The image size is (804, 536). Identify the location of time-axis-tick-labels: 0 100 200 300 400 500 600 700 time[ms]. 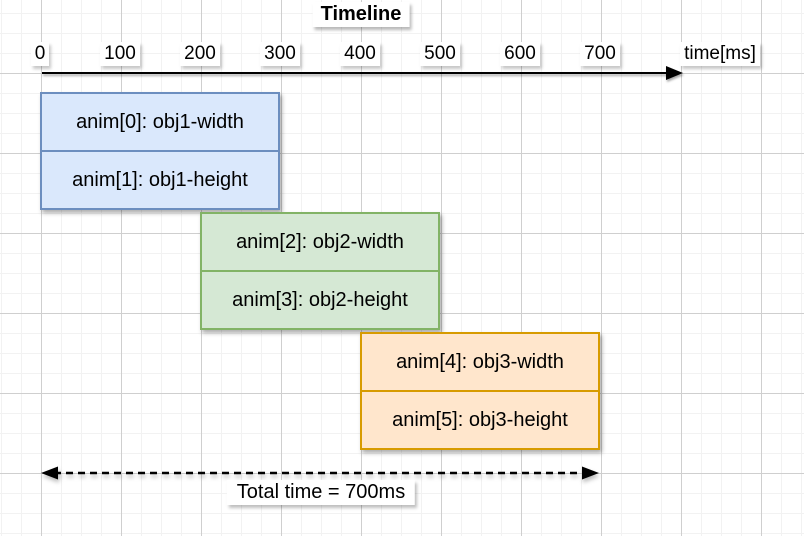
(400, 54).